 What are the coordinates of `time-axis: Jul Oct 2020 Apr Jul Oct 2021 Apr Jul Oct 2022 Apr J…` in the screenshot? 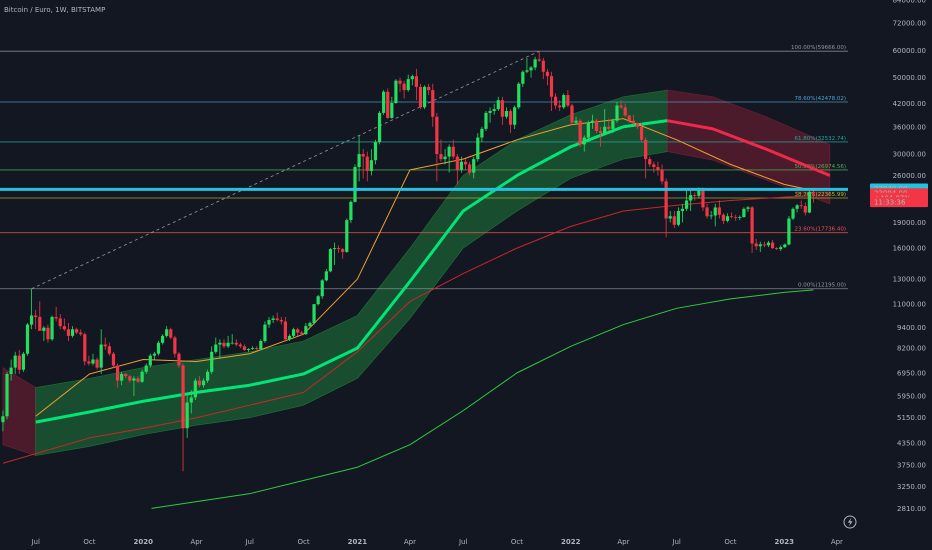 It's located at (436, 542).